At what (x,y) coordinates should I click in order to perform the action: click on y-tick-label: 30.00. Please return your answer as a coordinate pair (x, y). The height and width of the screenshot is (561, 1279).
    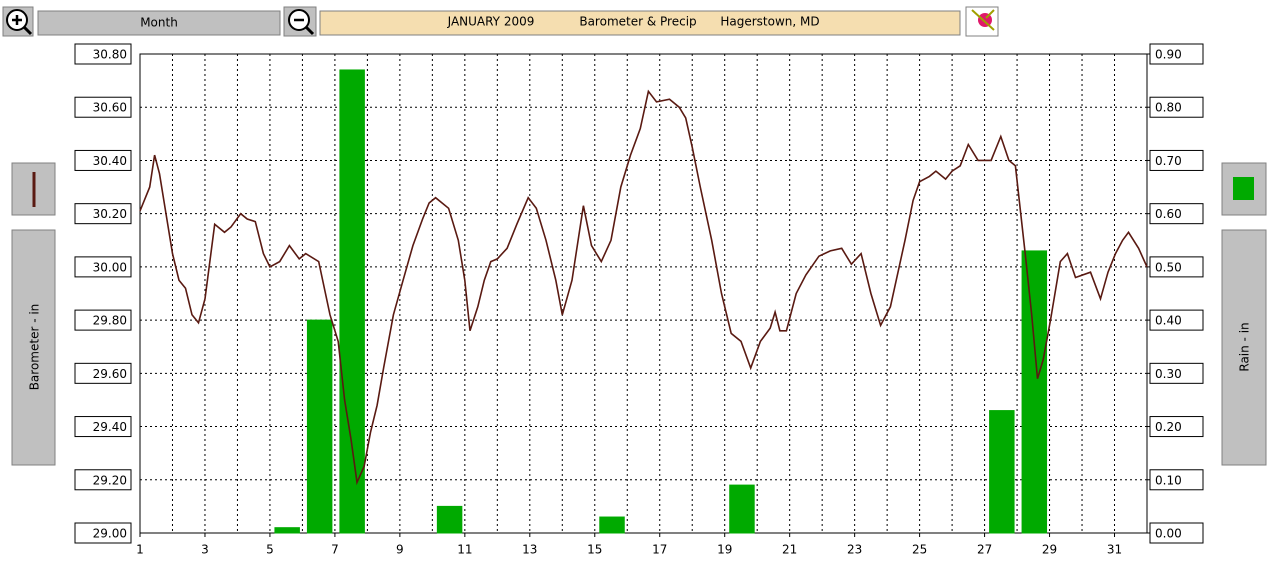
    Looking at the image, I should click on (110, 267).